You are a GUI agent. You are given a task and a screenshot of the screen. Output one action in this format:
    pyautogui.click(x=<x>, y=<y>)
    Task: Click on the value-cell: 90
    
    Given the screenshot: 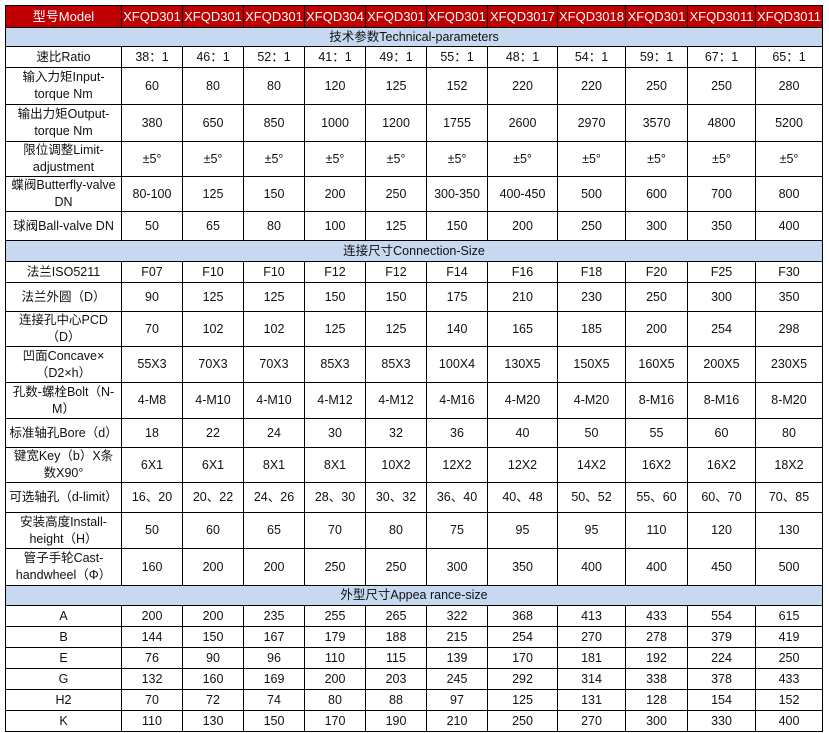 What is the action you would take?
    pyautogui.click(x=213, y=658)
    